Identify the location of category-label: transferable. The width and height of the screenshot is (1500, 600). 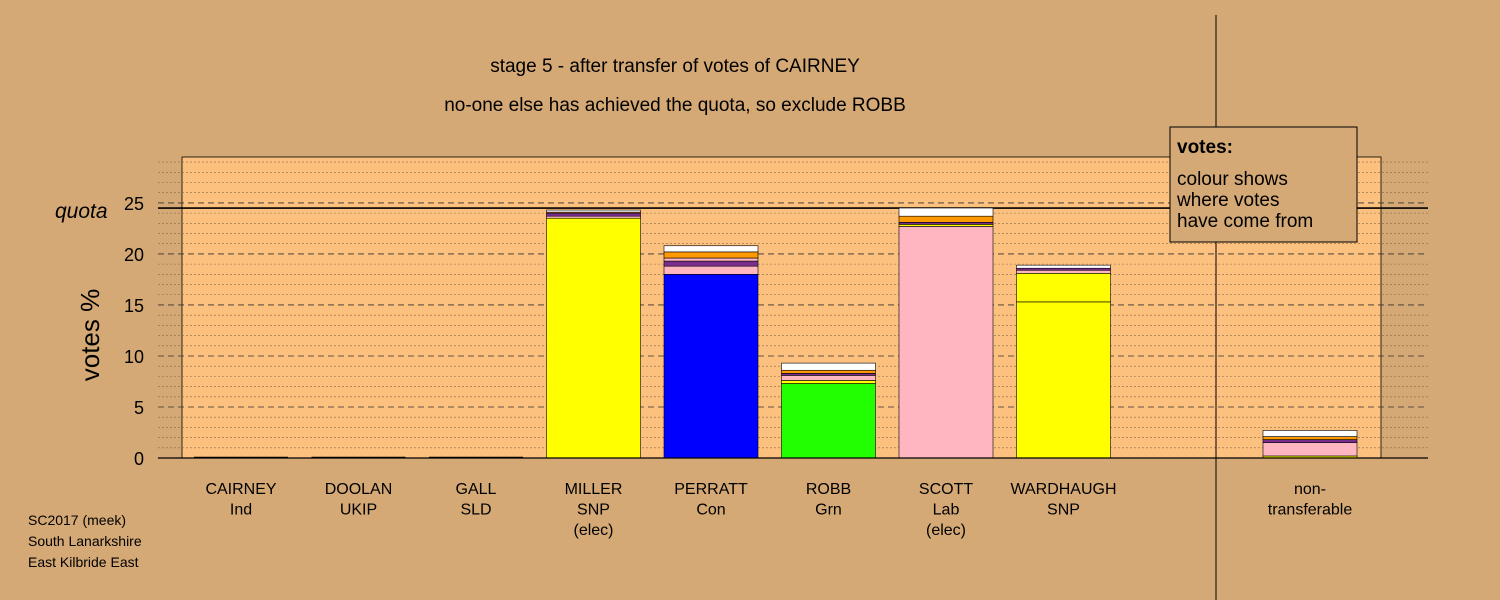
(1310, 510).